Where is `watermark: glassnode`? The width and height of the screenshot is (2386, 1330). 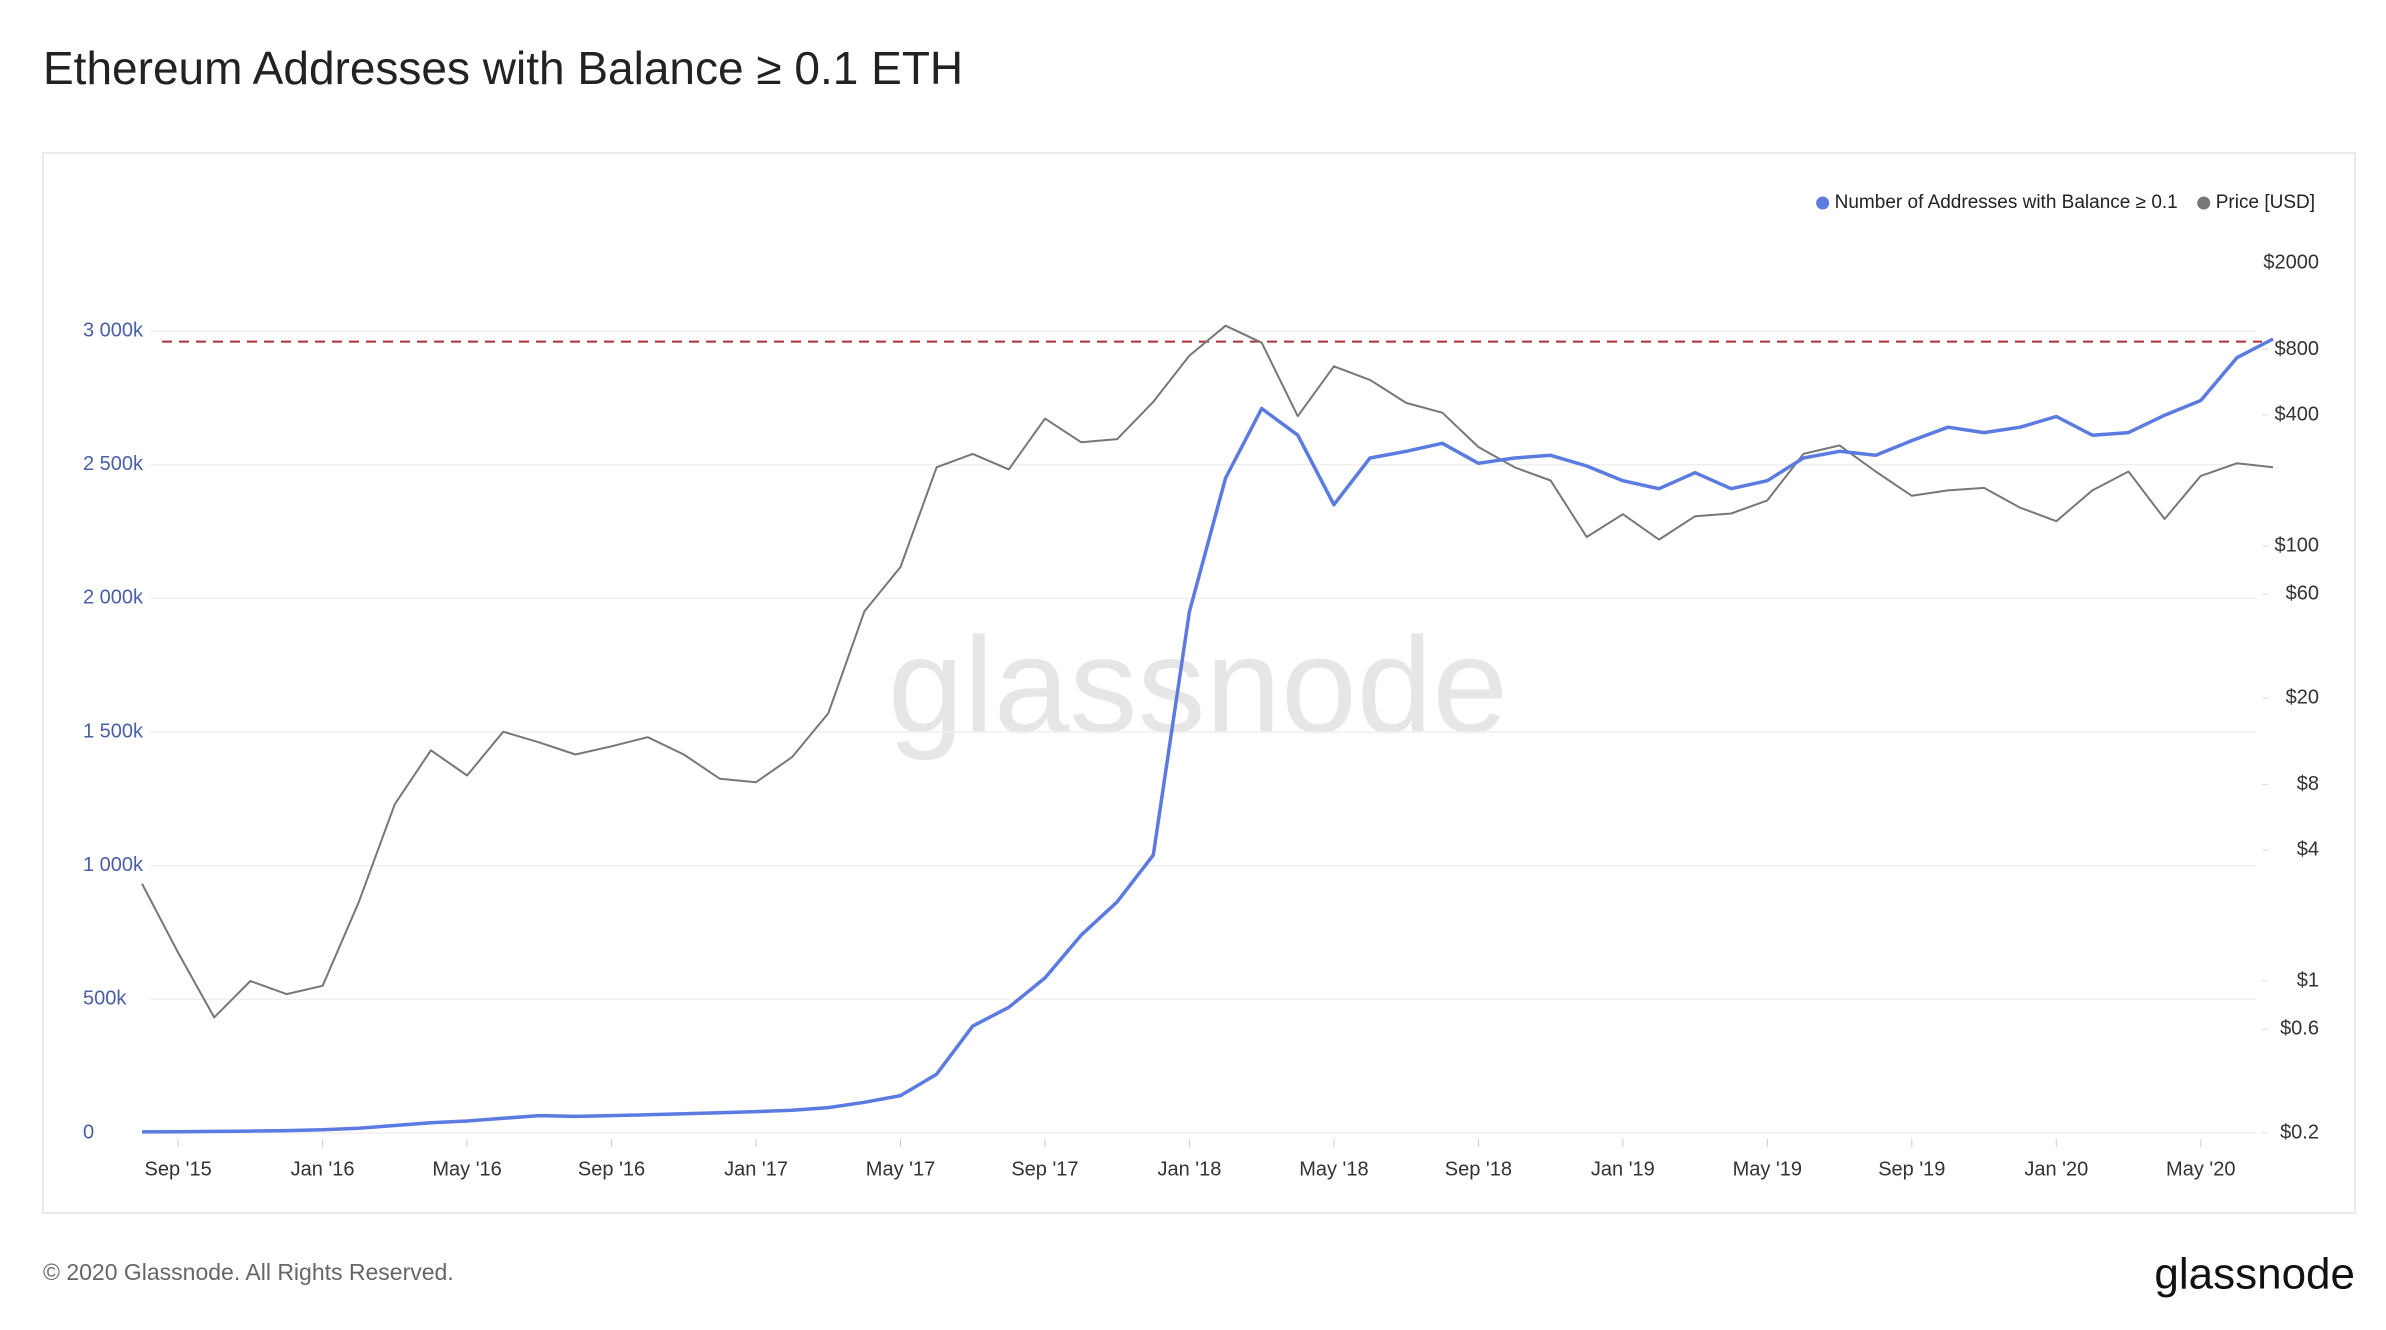
watermark: glassnode is located at coordinates (1198, 685).